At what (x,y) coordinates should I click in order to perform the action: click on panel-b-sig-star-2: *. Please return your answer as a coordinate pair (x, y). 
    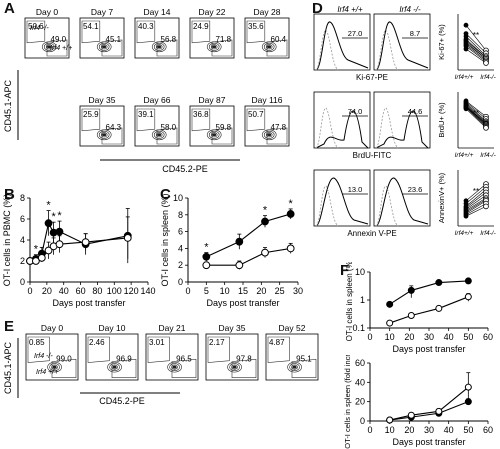
    Looking at the image, I should click on (53, 217).